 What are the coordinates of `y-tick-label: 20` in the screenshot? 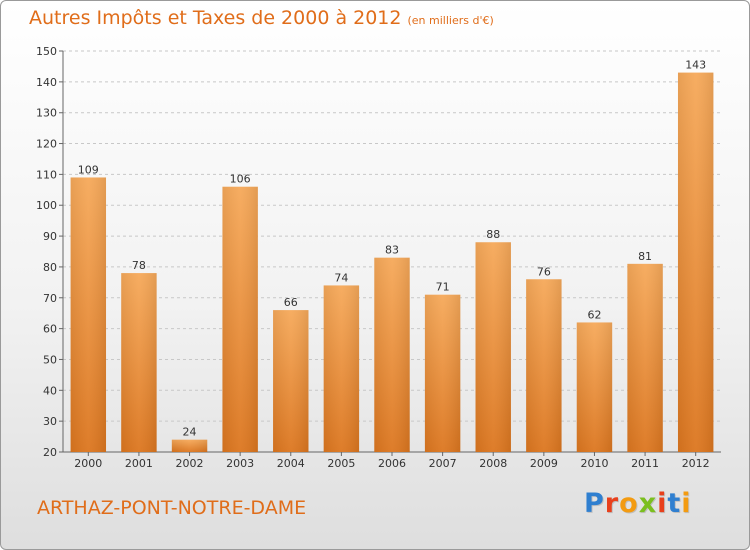 It's located at (50, 452).